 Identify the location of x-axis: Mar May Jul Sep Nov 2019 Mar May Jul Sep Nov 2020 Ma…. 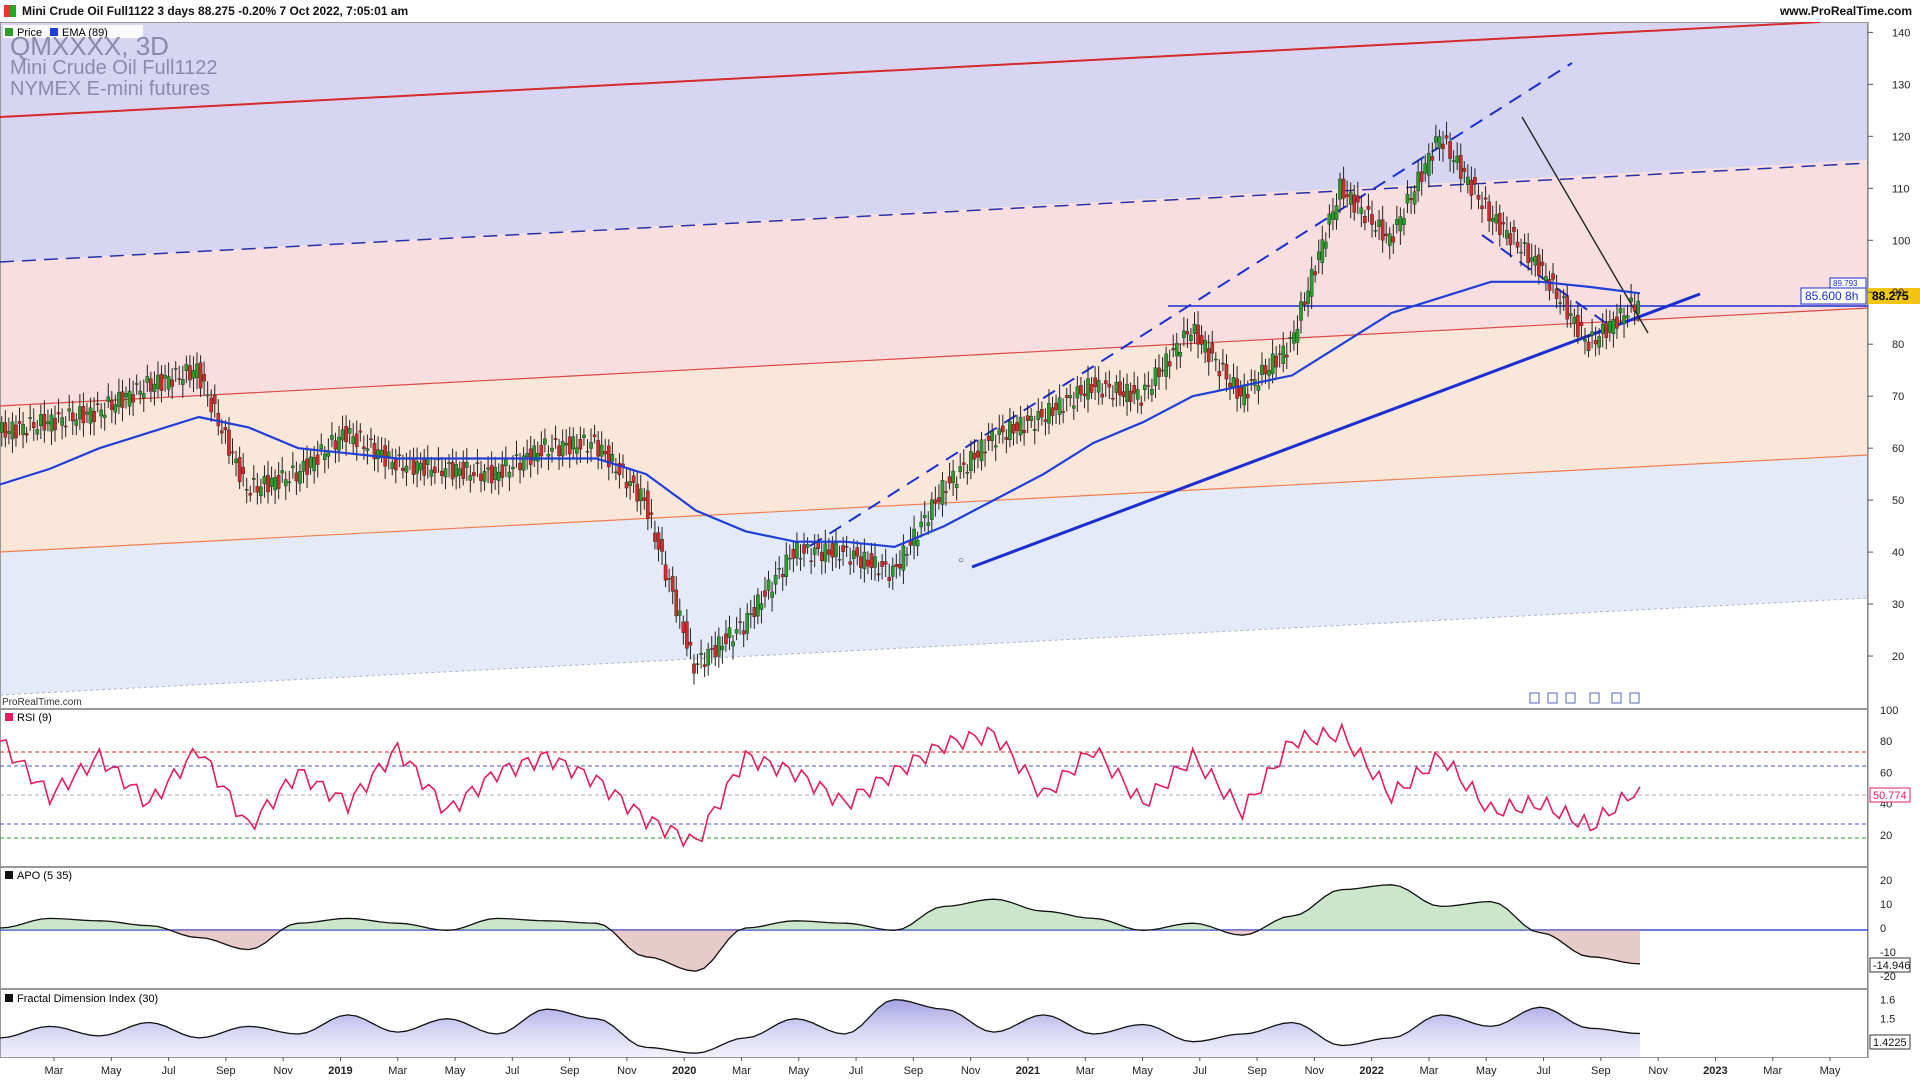
(943, 1067).